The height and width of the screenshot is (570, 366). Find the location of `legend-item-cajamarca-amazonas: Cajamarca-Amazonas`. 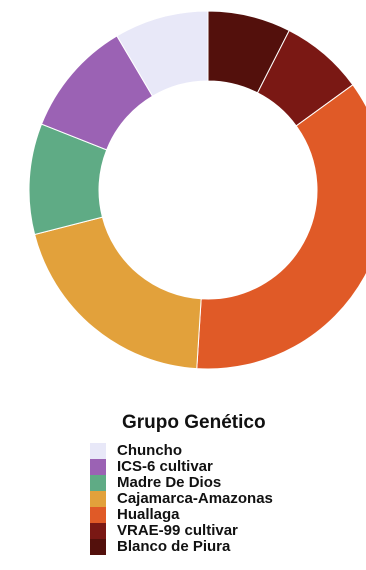

legend-item-cajamarca-amazonas: Cajamarca-Amazonas is located at coordinates (181, 499).